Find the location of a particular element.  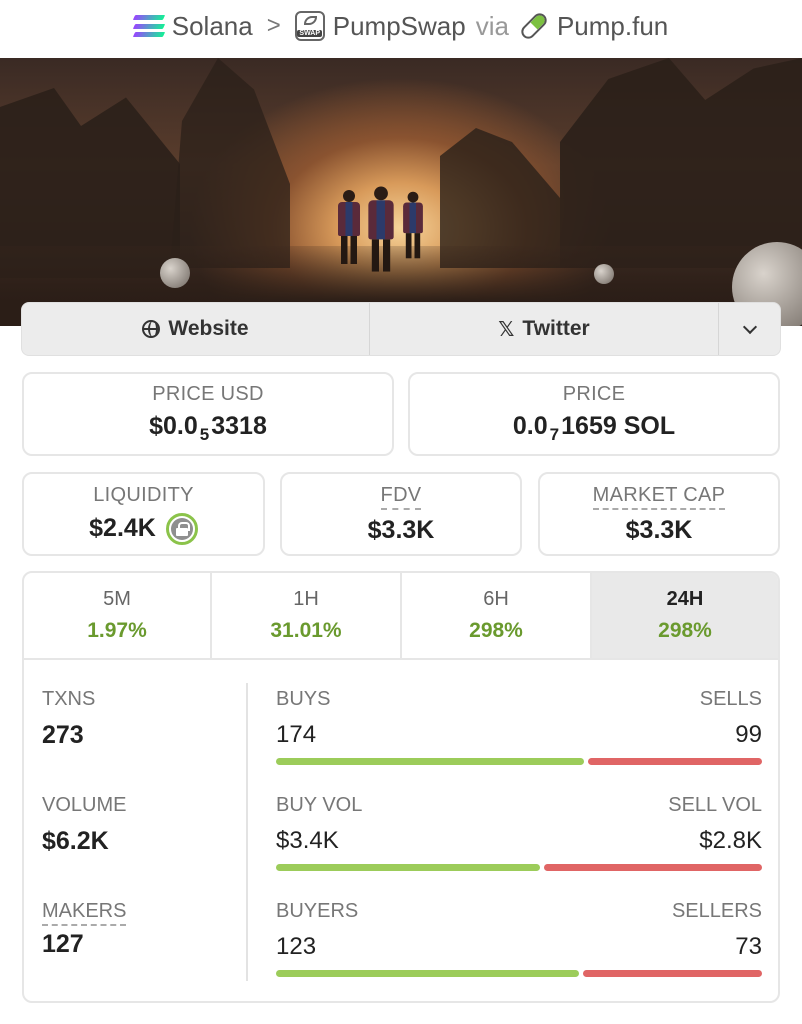

fdv-card: FDV $3.3K is located at coordinates (401, 514).